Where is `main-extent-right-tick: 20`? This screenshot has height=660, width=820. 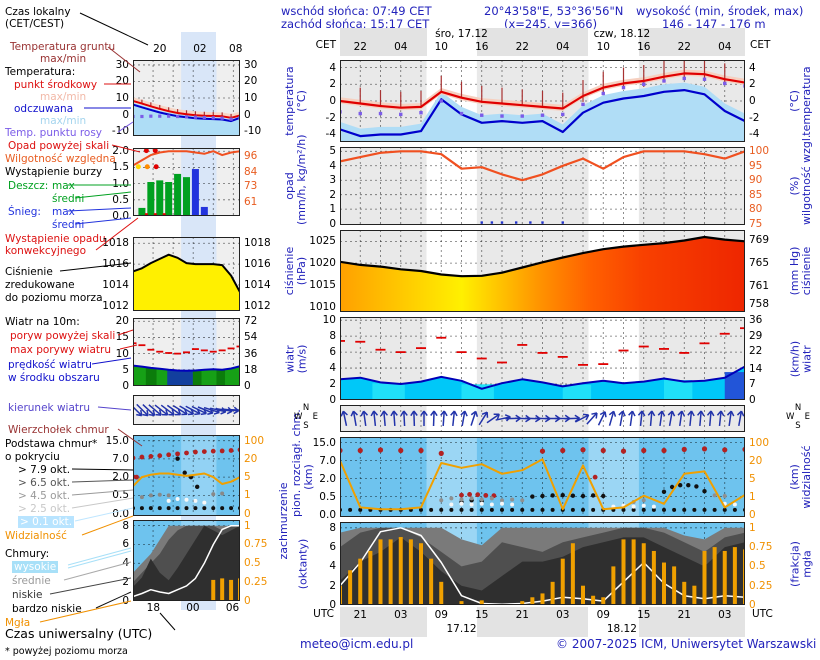
main-extent-right-tick: 20 is located at coordinates (756, 460).